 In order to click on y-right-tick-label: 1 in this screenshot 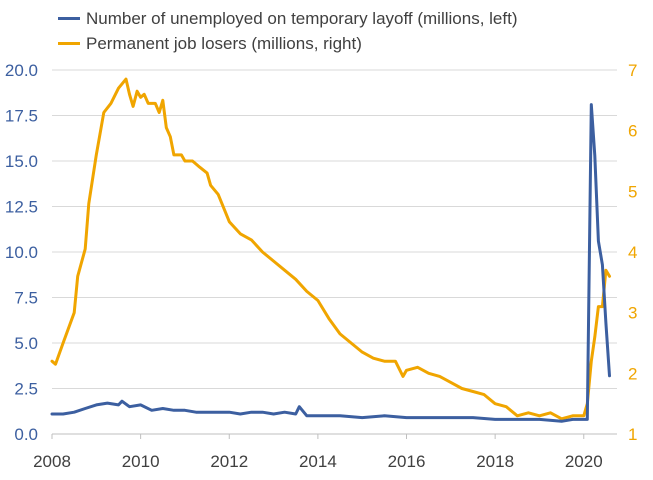, I will do `click(632, 434)`.